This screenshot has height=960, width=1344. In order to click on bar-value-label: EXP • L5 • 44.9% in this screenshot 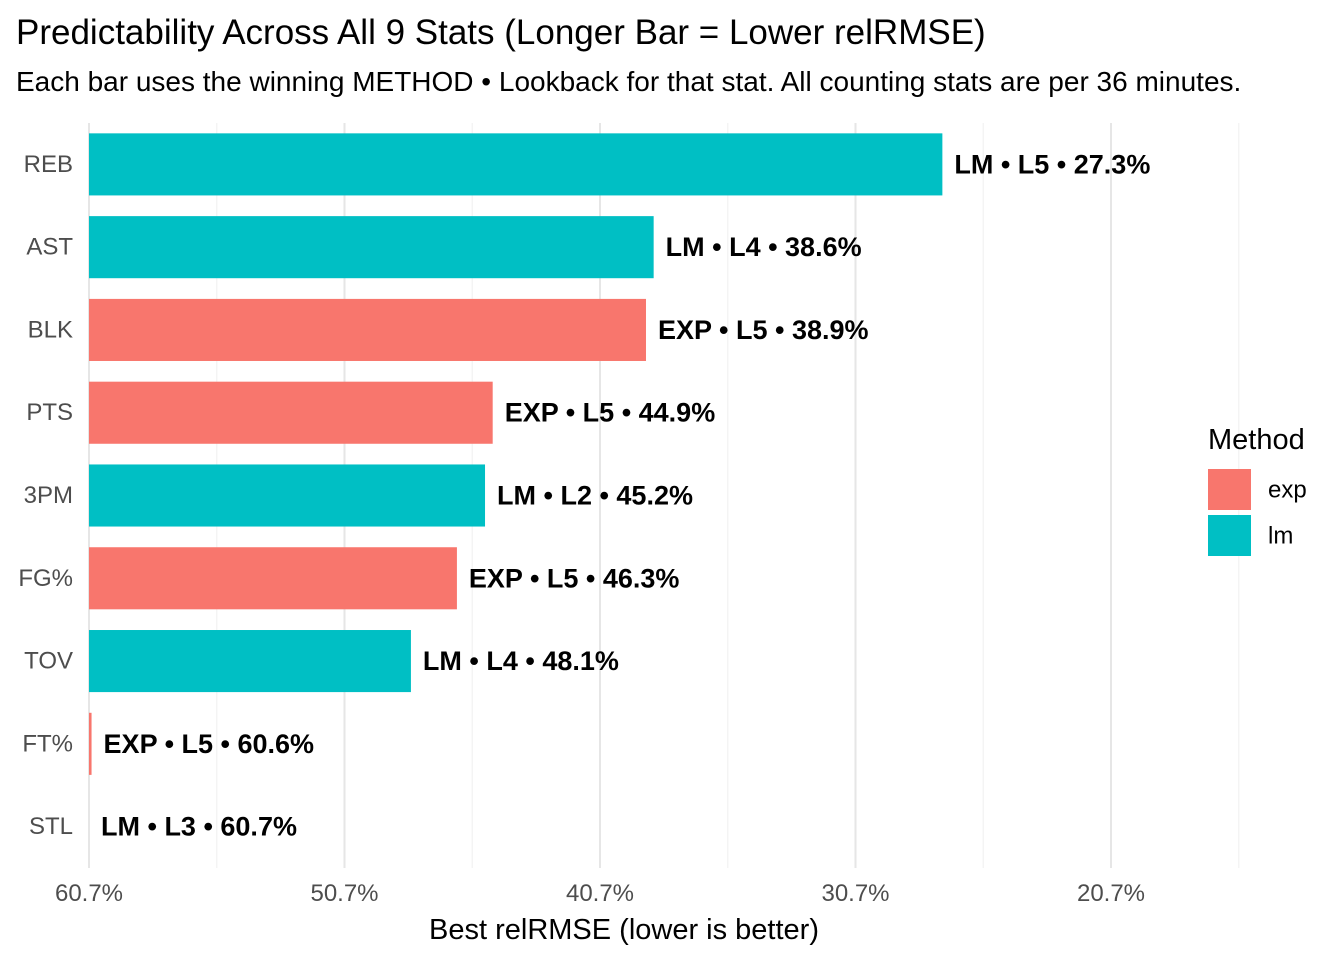, I will do `click(610, 413)`.